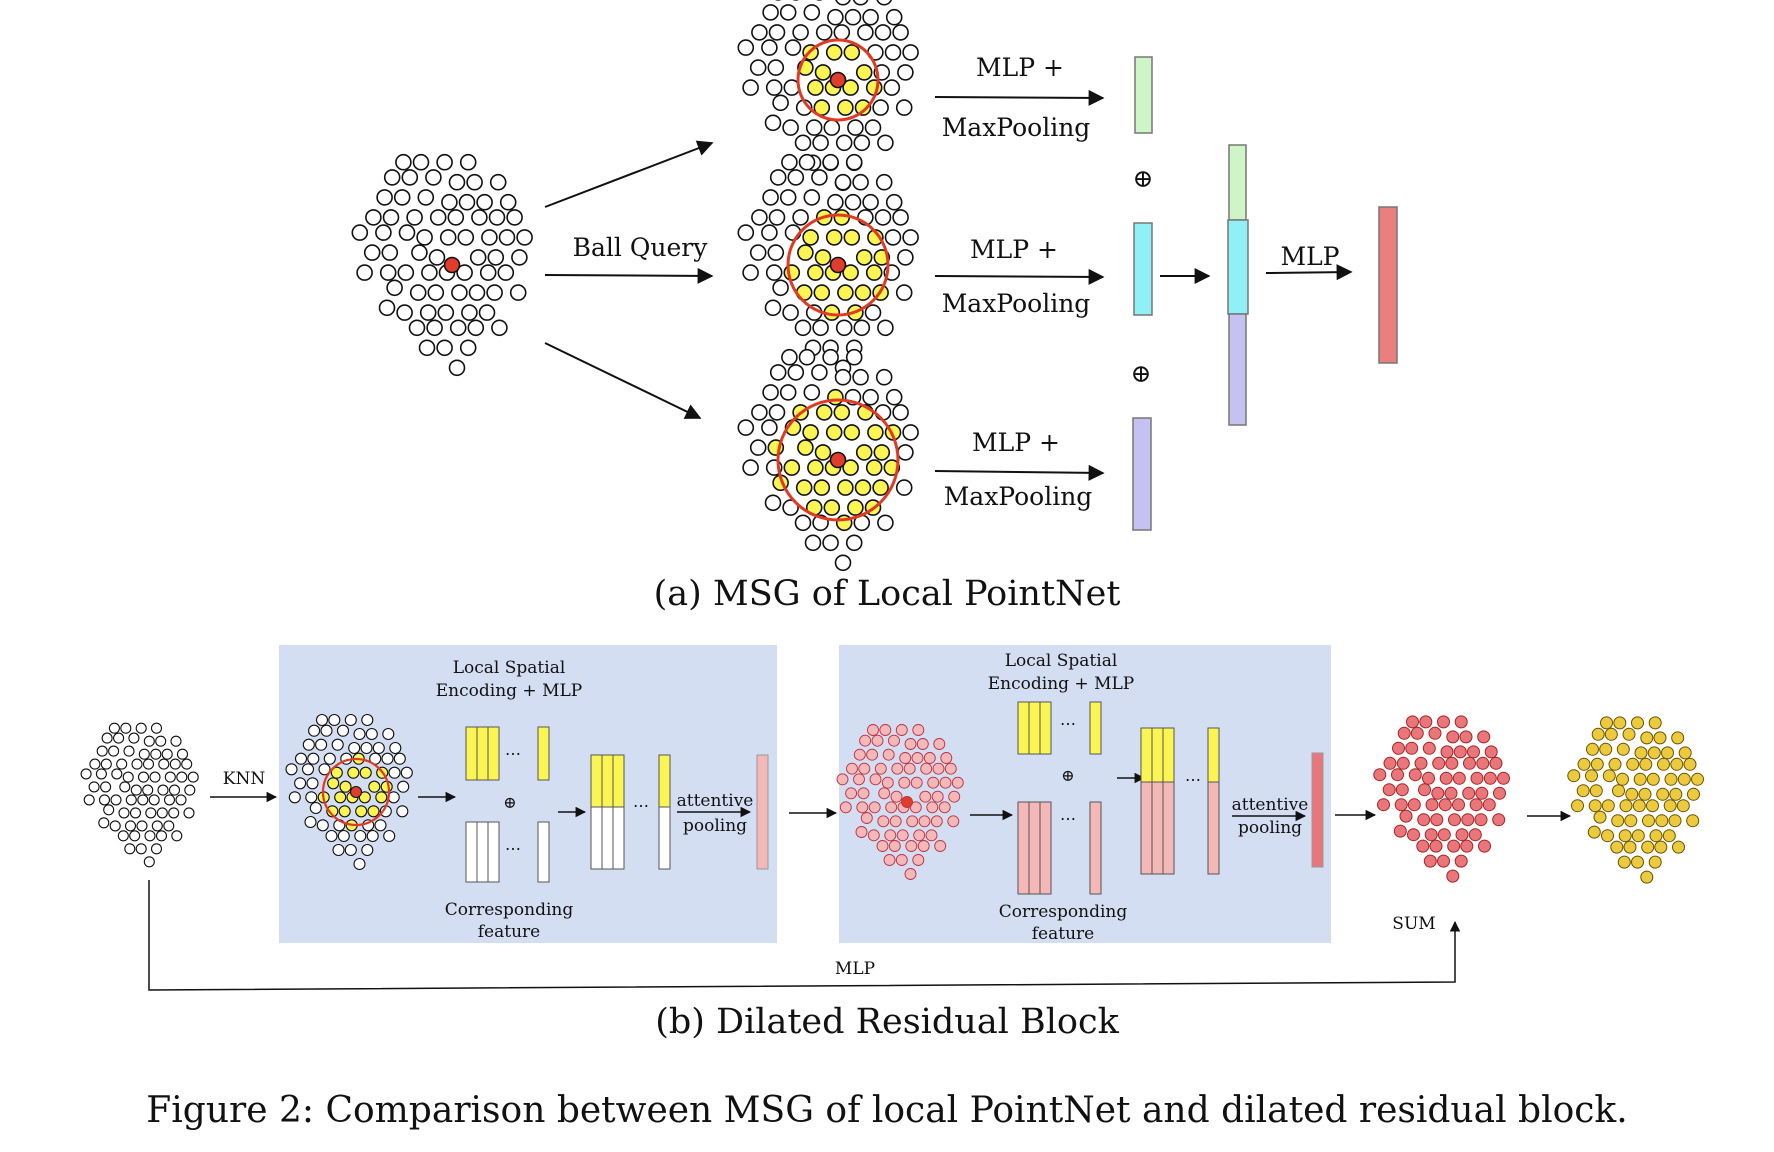 This screenshot has width=1774, height=1152. Describe the element at coordinates (855, 969) in the screenshot. I see `skip-mlp-label: MLP` at that location.